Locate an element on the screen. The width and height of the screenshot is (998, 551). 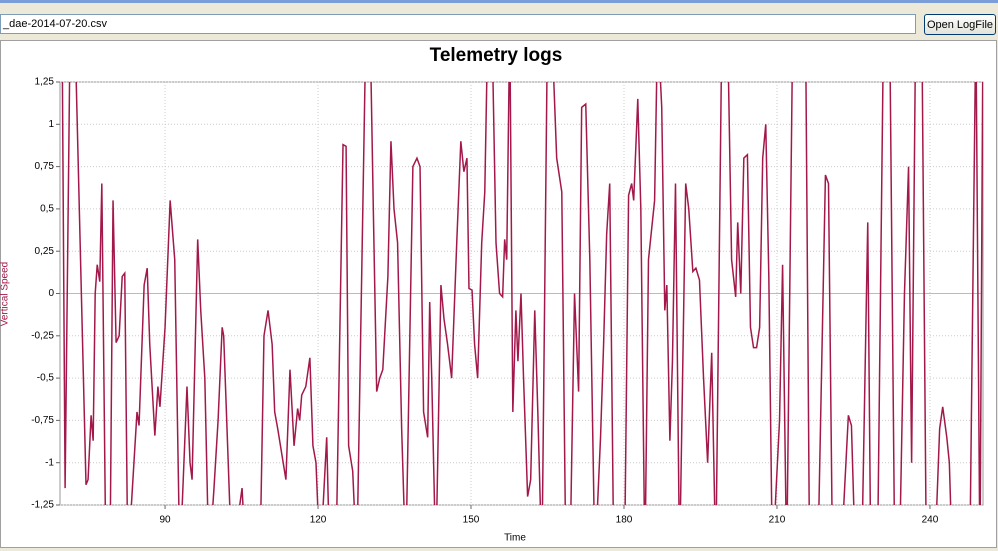
x-tick-label: 120 is located at coordinates (318, 520).